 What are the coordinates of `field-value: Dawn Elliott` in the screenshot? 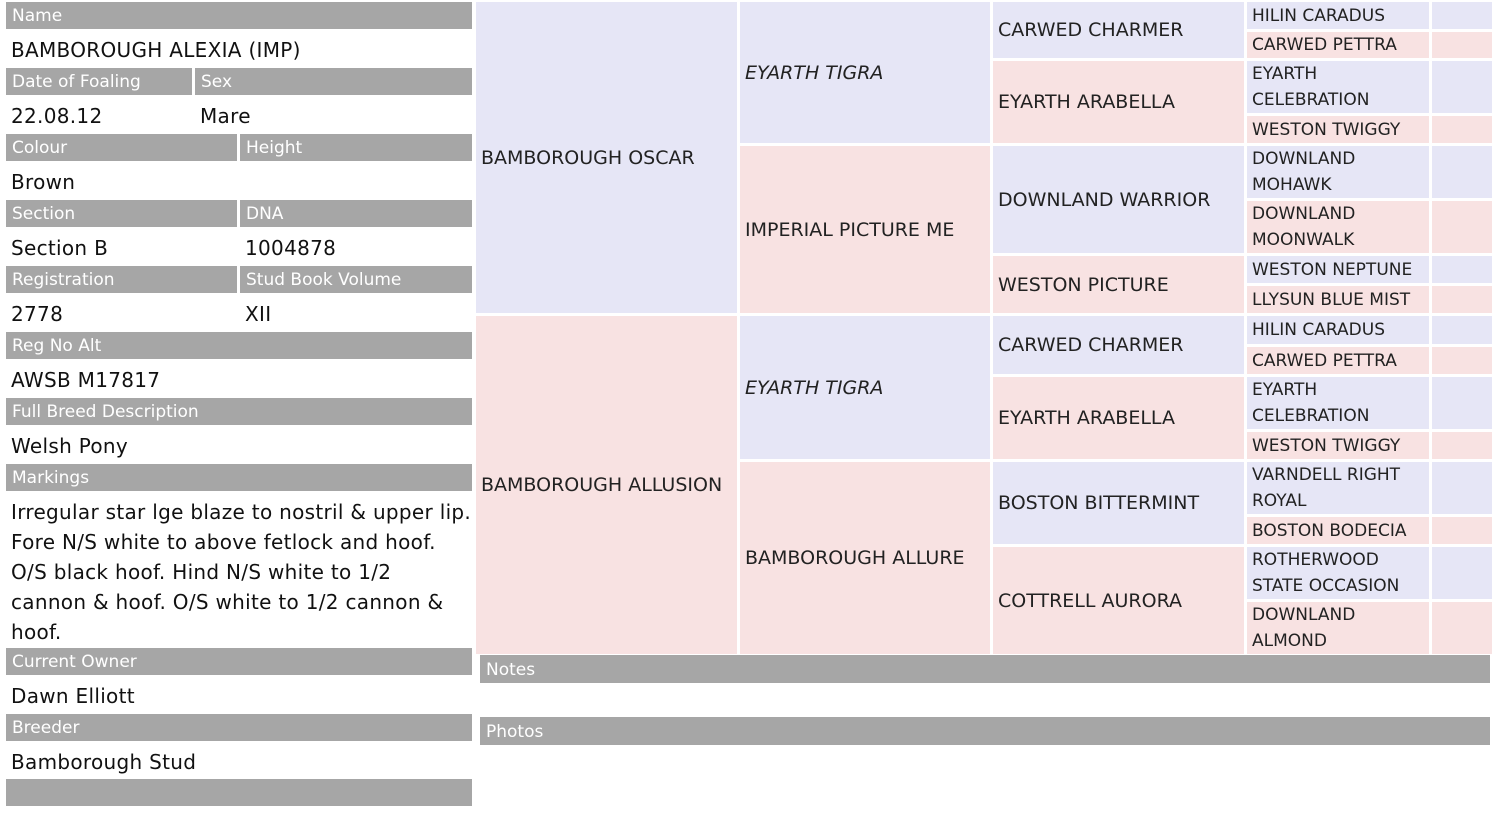 It's located at (73, 696).